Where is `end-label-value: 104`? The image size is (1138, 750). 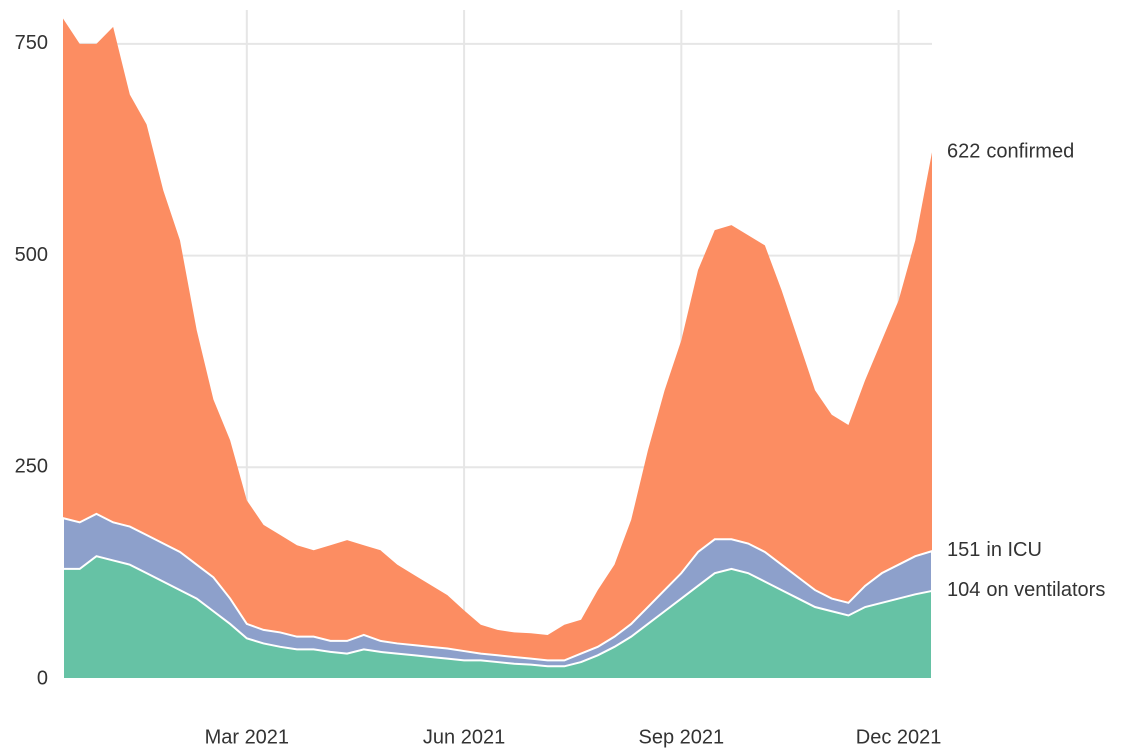
end-label-value: 104 is located at coordinates (963, 590).